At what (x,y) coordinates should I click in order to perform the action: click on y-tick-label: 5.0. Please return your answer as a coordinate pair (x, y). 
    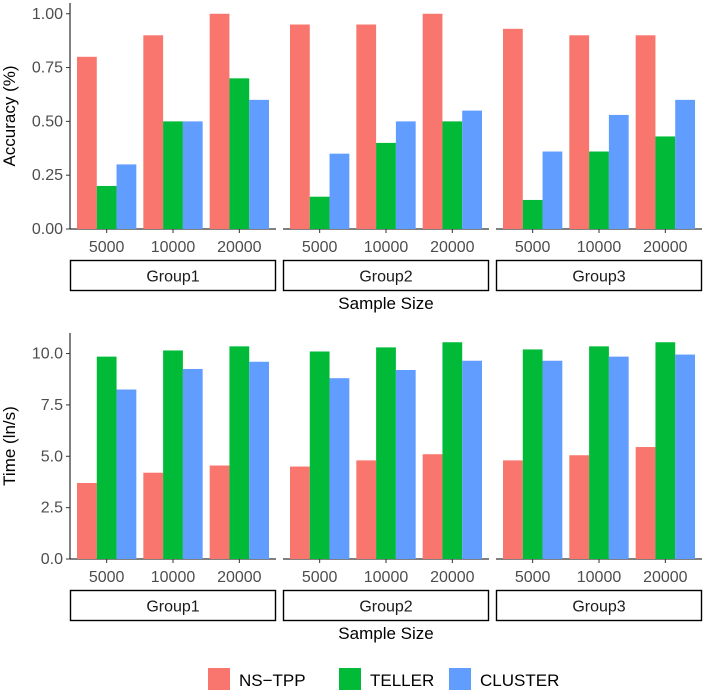
    Looking at the image, I should click on (52, 456).